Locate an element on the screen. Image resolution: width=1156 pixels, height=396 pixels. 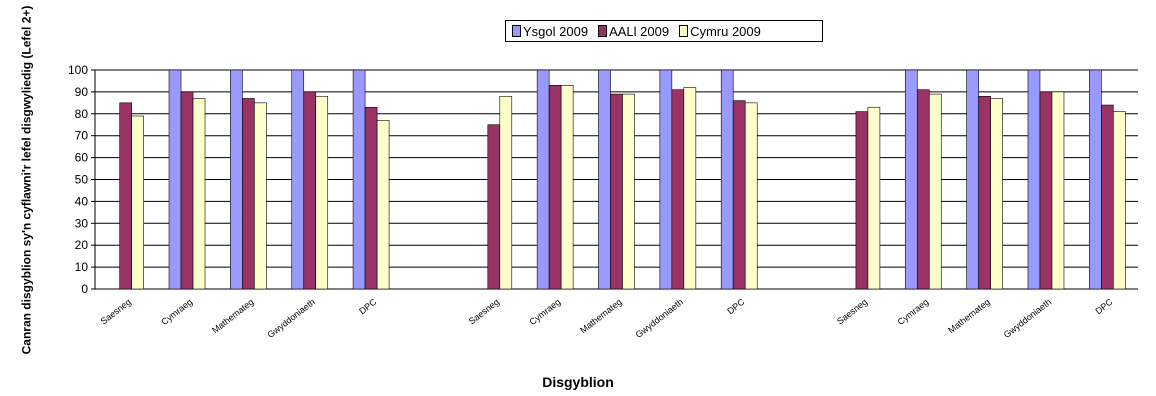
y-tick-label: 10 is located at coordinates (82, 267).